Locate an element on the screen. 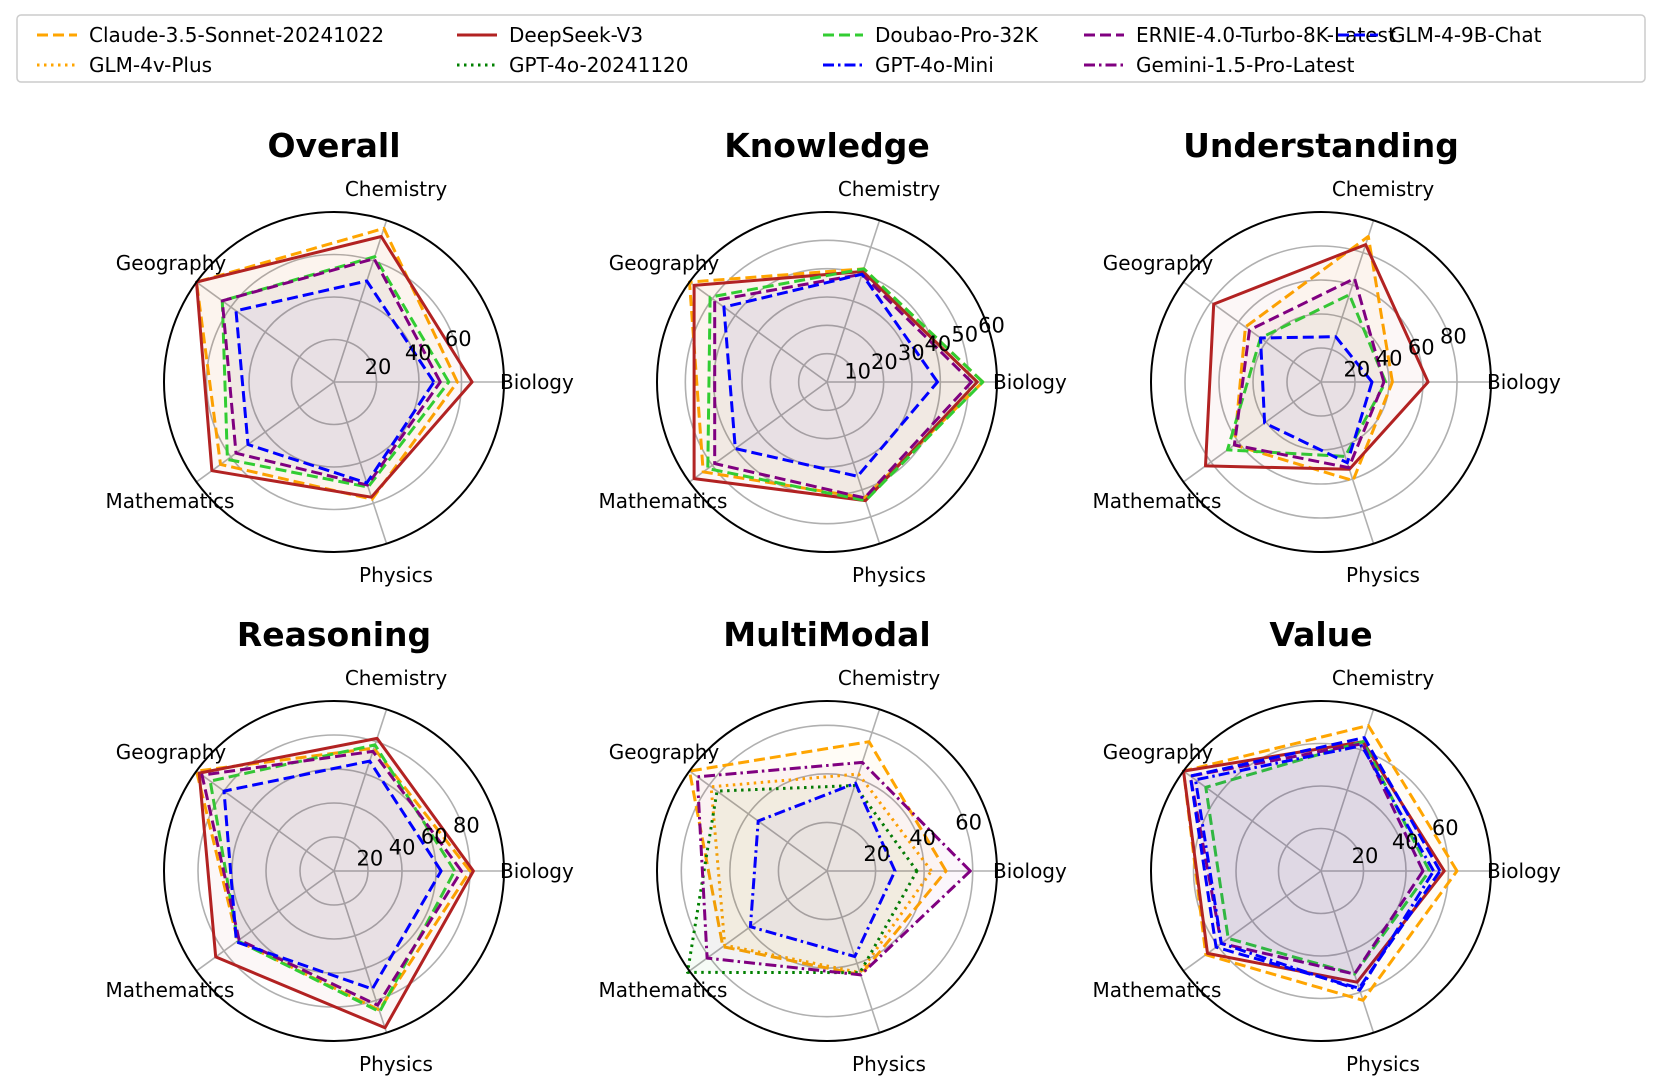  legend-label-gpt-4o-mini: GPT-4o-Mini is located at coordinates (934, 65).